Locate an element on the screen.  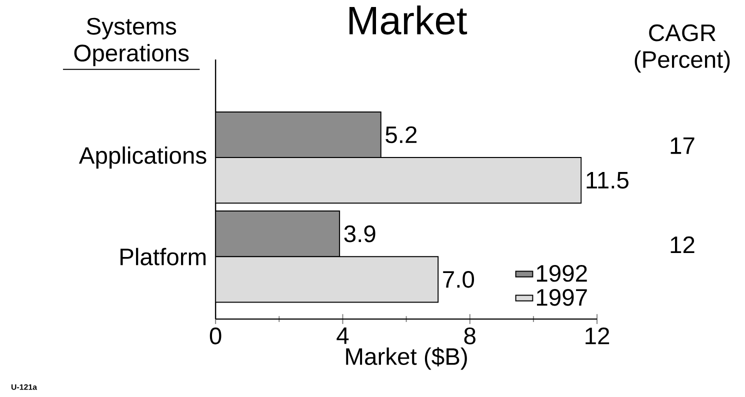
text: Systems Operations is located at coordinates (131, 42).